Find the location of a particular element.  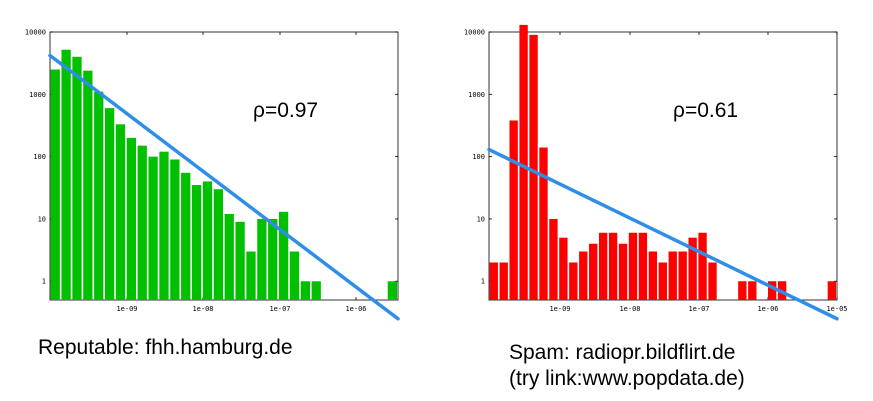

x-tick-label: 1e-05 is located at coordinates (836, 309).